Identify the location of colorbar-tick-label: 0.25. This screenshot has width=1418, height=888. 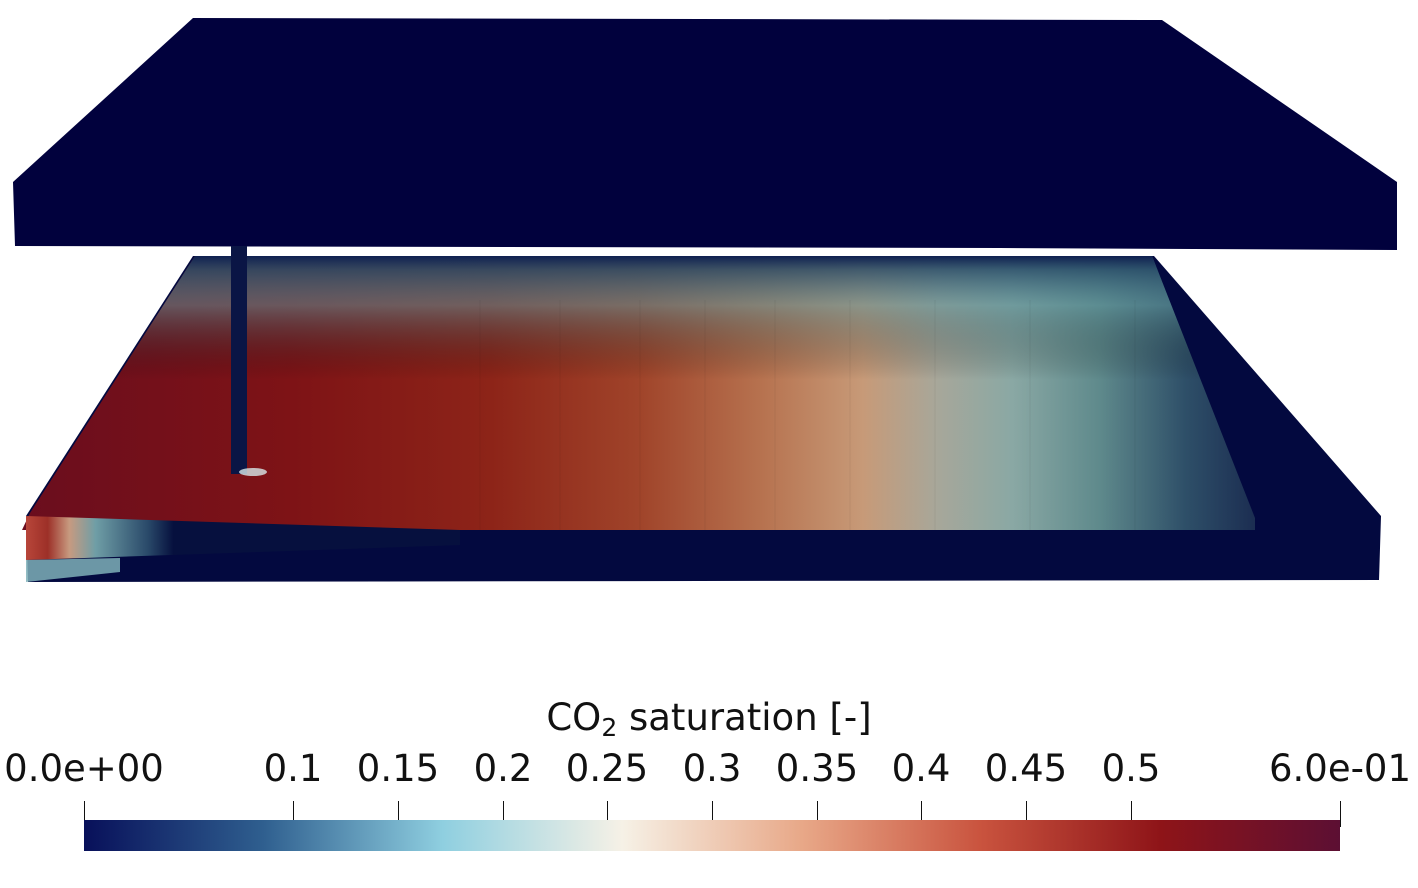
(607, 768).